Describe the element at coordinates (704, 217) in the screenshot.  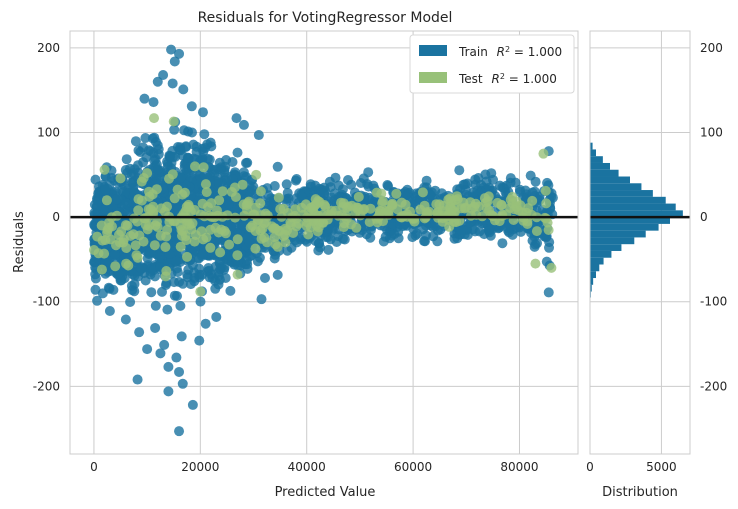
I see `right-y-tick-label: 0` at that location.